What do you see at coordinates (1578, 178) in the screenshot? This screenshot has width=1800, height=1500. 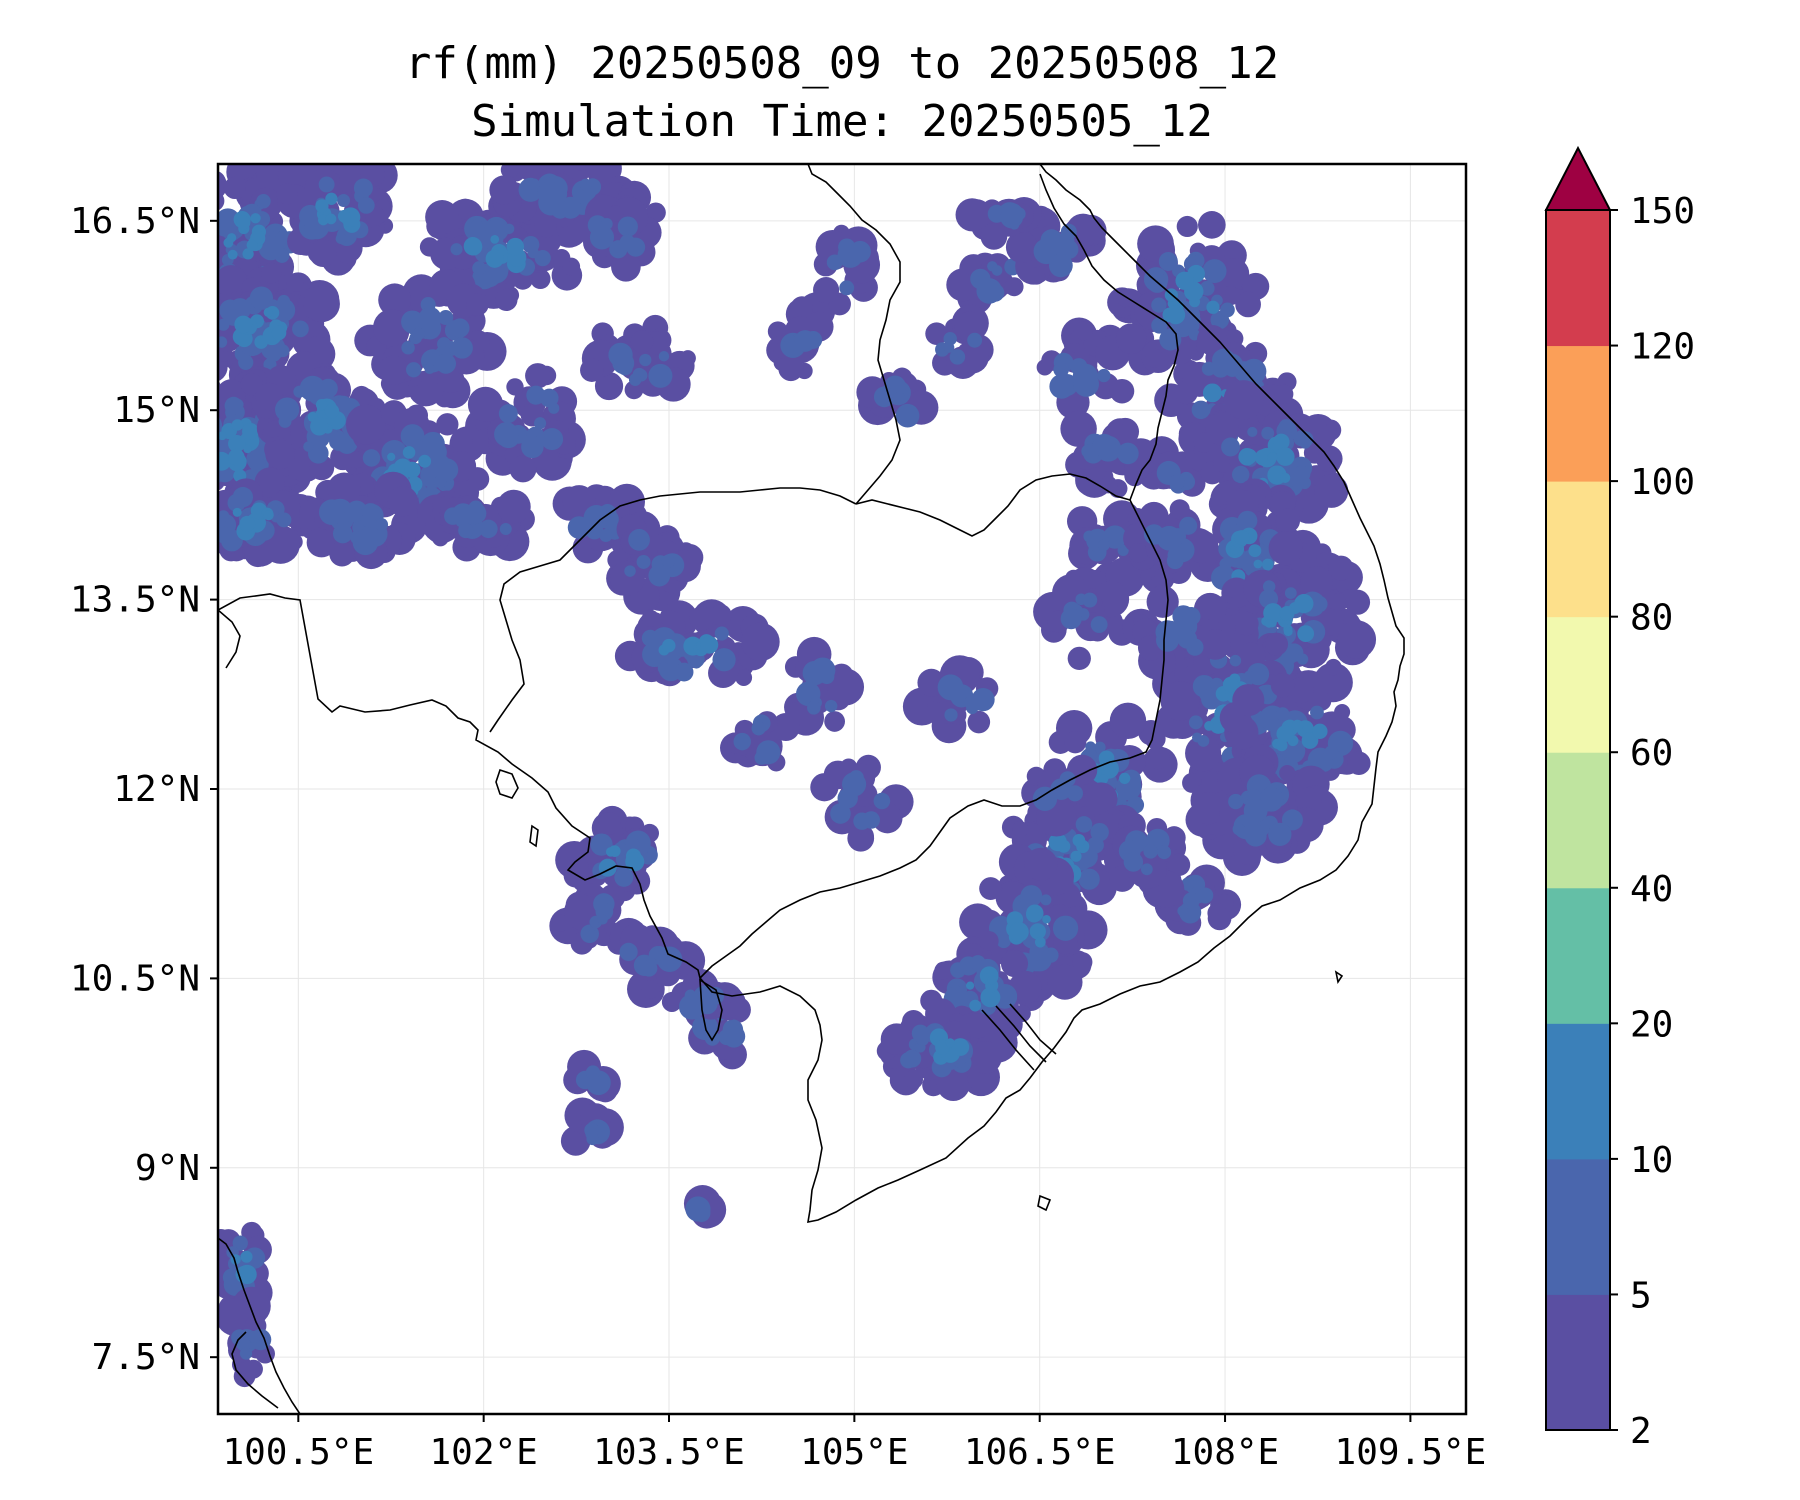 I see `colorbar-extend-arrow` at bounding box center [1578, 178].